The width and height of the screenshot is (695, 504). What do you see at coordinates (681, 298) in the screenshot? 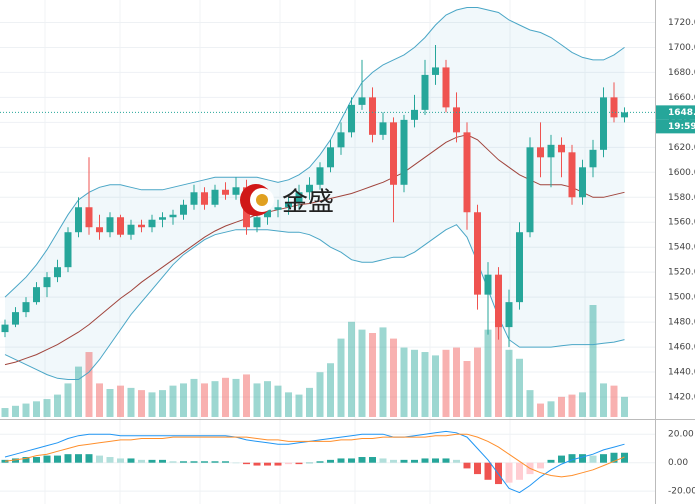
I see `y-tick-label: 1500.00` at bounding box center [681, 298].